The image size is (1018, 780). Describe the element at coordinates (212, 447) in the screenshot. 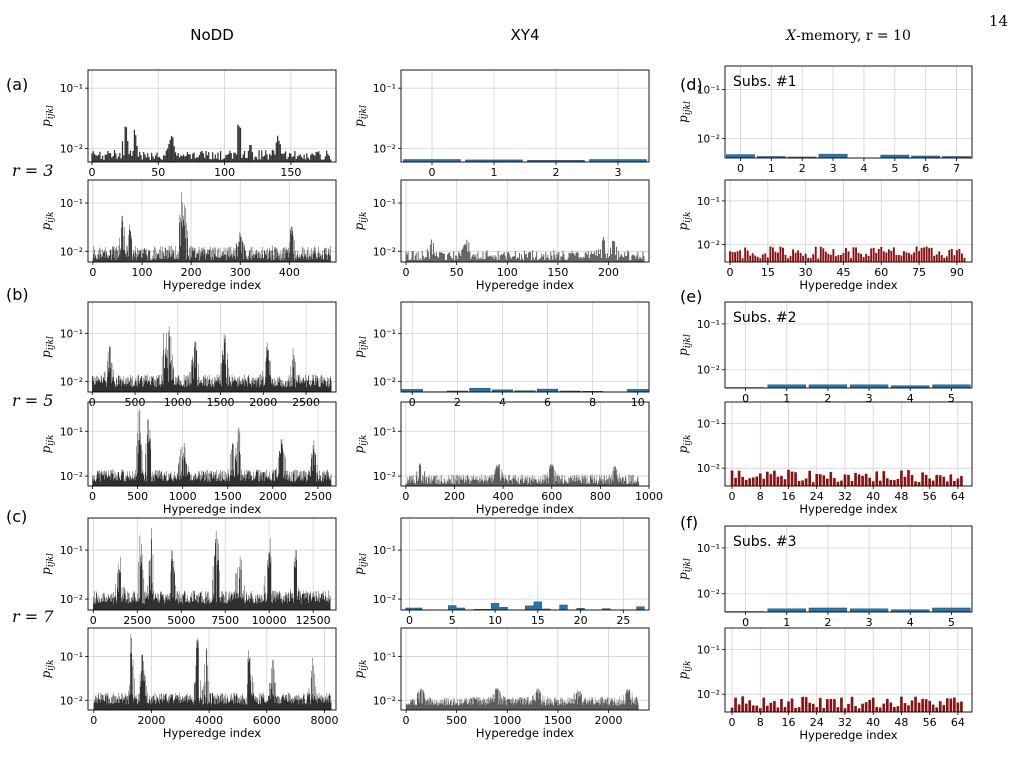

I see `dense-bars` at that location.